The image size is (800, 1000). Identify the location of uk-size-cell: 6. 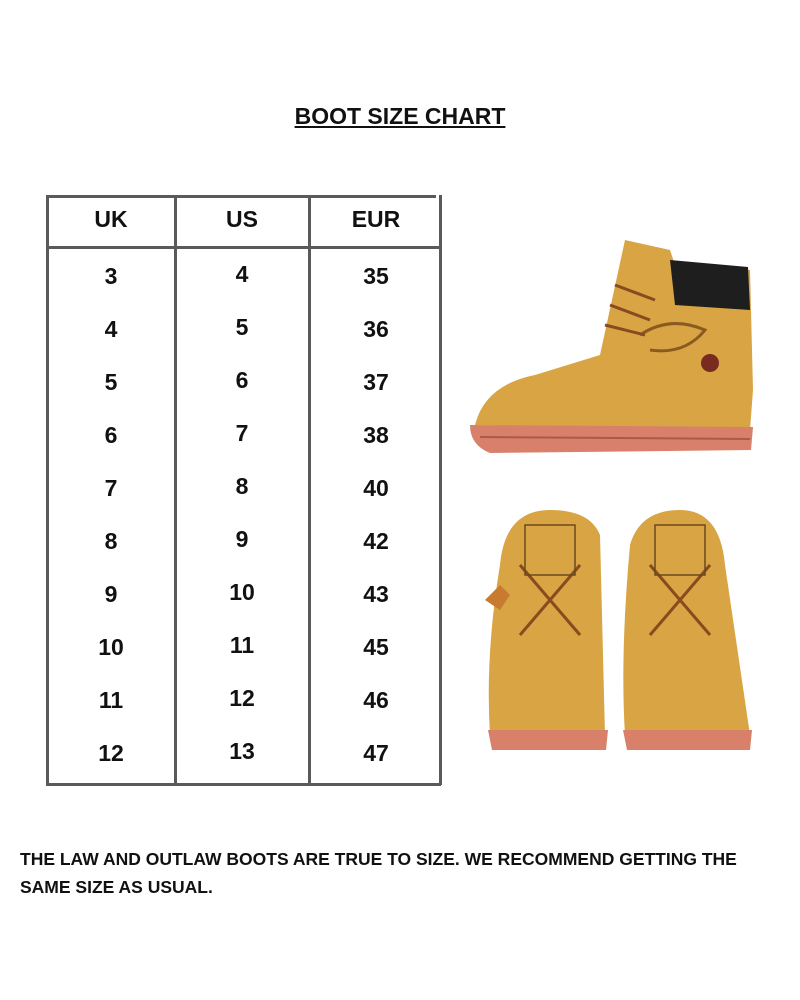
(111, 435).